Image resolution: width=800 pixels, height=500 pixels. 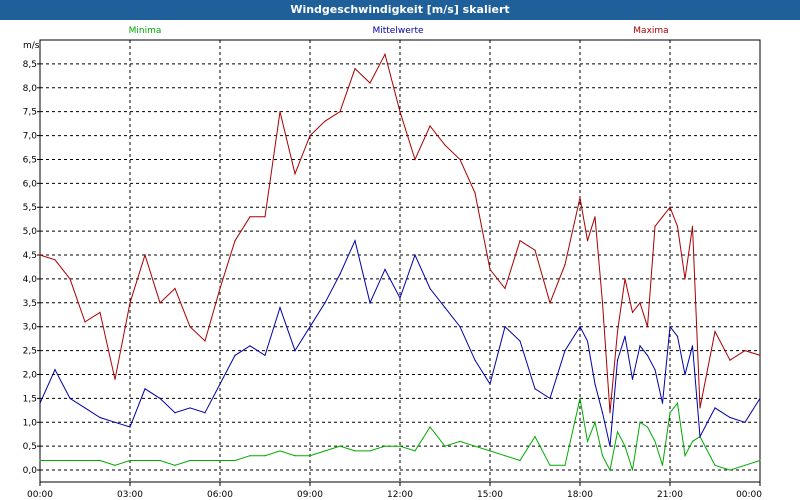 I want to click on window-title: Windgeschwindigkeit [m/s] skaliert, so click(x=400, y=10).